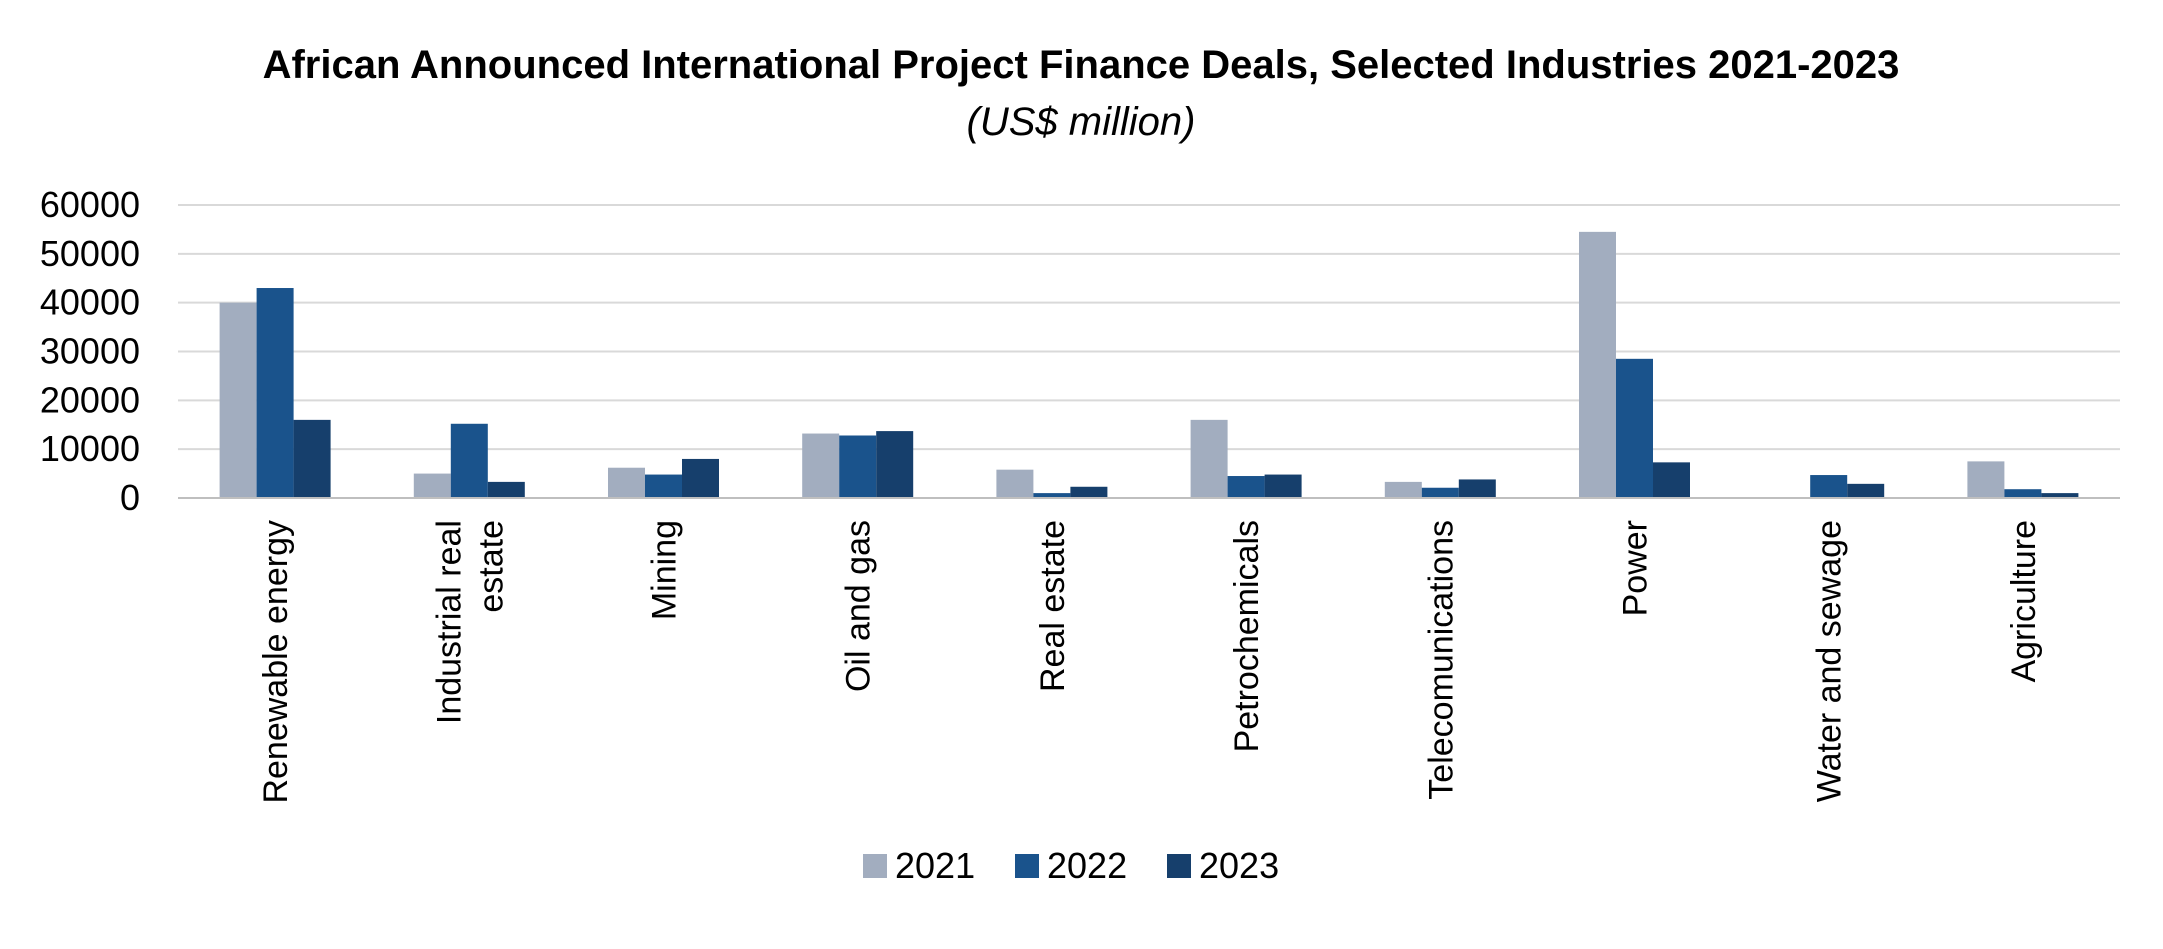  What do you see at coordinates (130, 497) in the screenshot?
I see `y-tick-label: 0` at bounding box center [130, 497].